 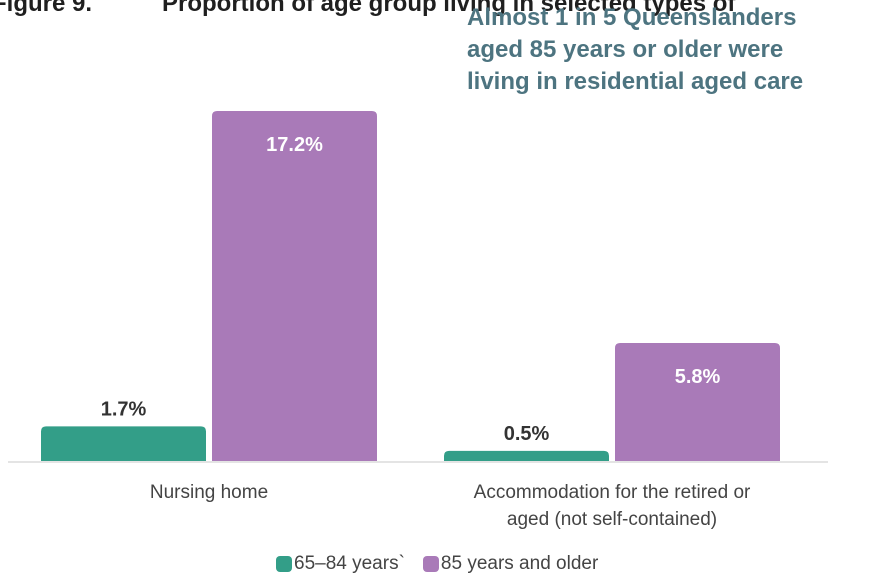 What do you see at coordinates (349, 563) in the screenshot?
I see `legend-label-65-84: 65–84 years`` at bounding box center [349, 563].